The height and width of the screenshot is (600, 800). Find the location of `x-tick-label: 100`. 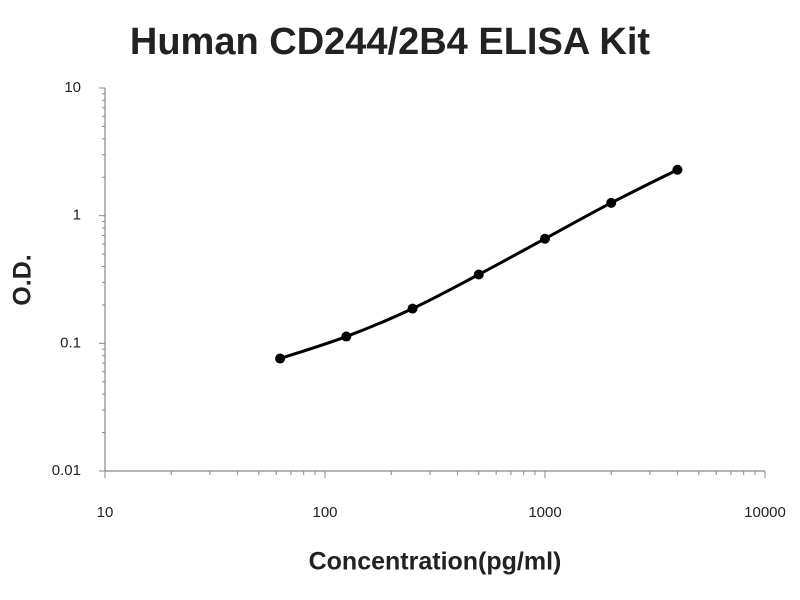

x-tick-label: 100 is located at coordinates (324, 512).